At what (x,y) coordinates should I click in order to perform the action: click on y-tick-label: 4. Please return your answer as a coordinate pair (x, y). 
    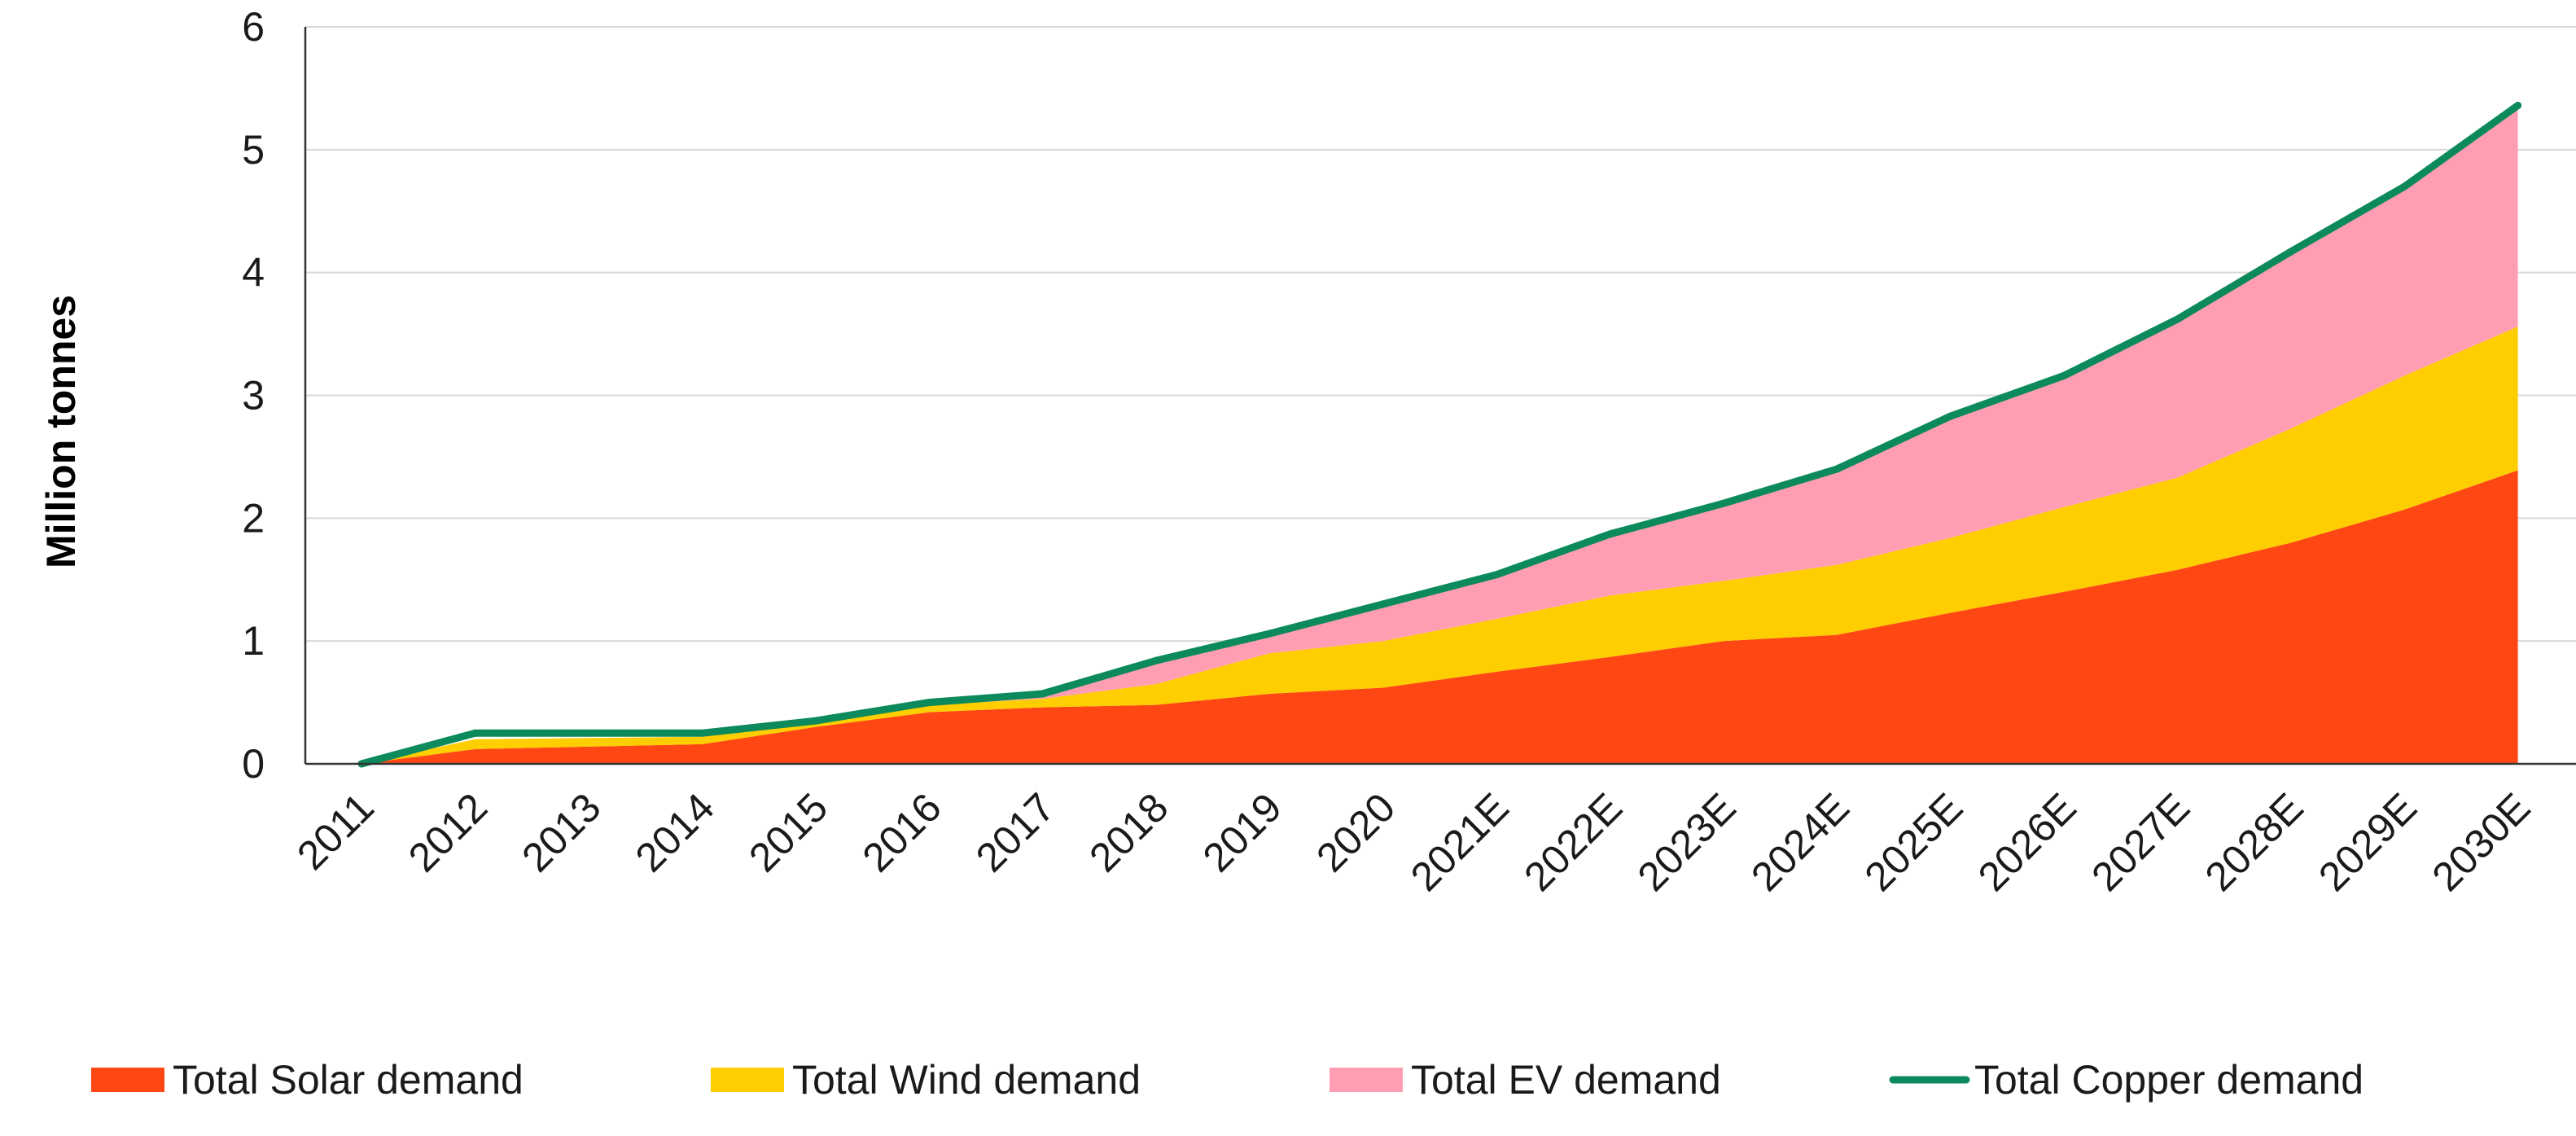
    Looking at the image, I should click on (253, 273).